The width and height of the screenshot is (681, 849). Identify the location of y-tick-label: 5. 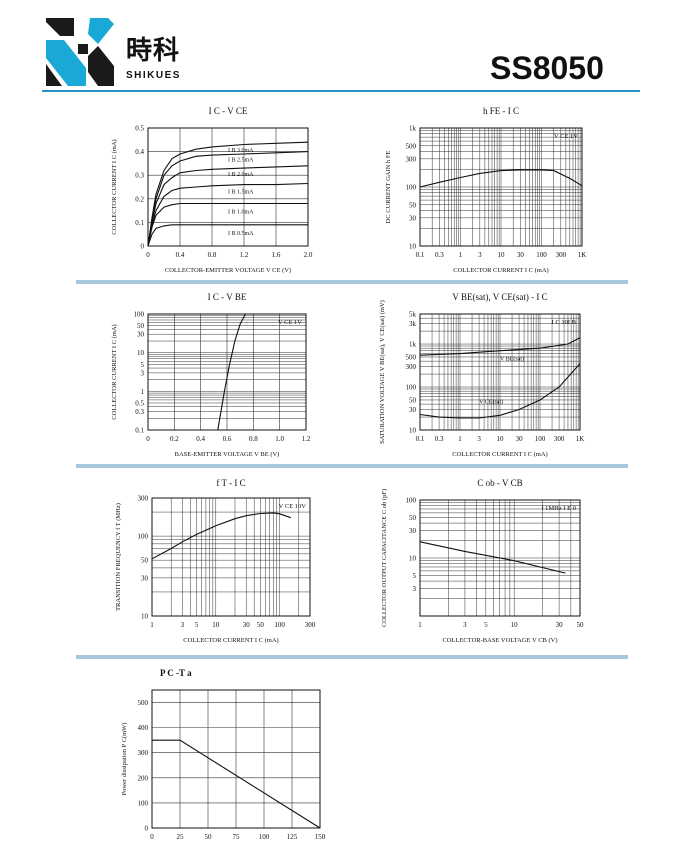
(415, 576).